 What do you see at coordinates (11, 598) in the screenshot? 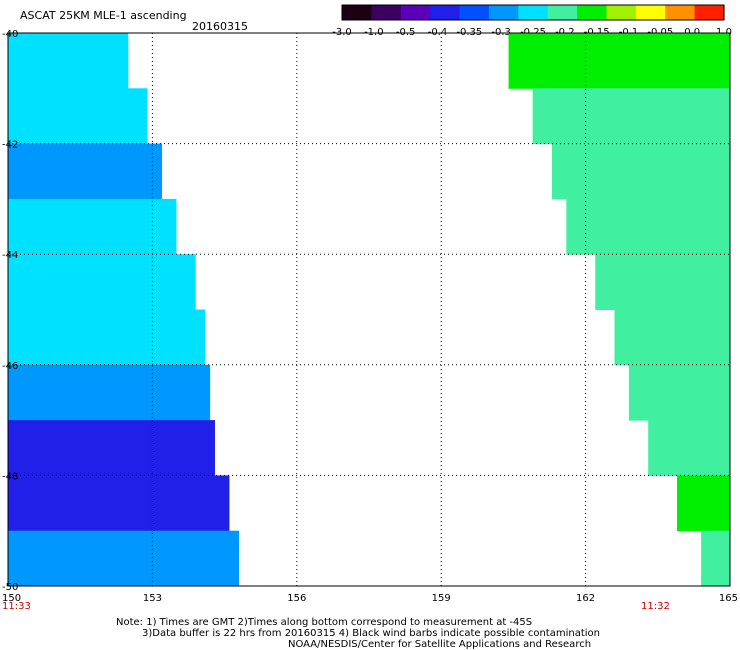
I see `x-tick-label: 150` at bounding box center [11, 598].